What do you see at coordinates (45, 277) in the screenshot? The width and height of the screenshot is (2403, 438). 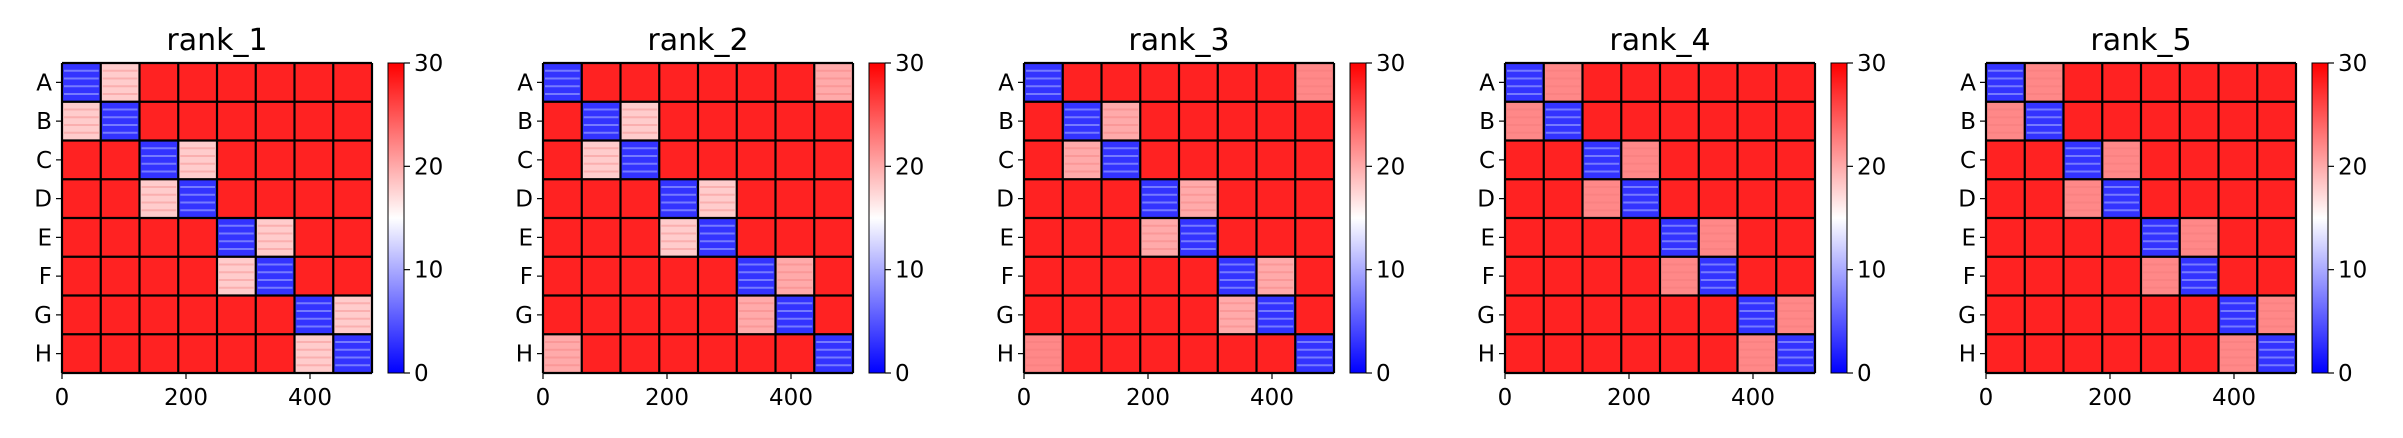 I see `y-tick-label: F` at bounding box center [45, 277].